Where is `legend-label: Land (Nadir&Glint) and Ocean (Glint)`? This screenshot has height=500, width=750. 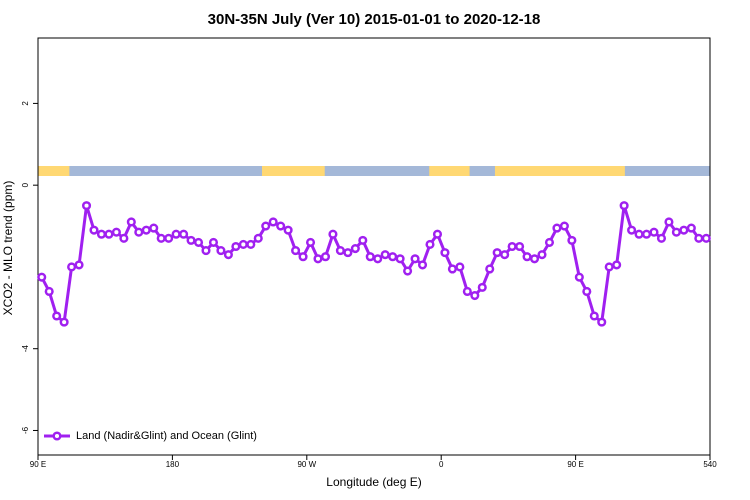 legend-label: Land (Nadir&Glint) and Ocean (Glint) is located at coordinates (166, 436).